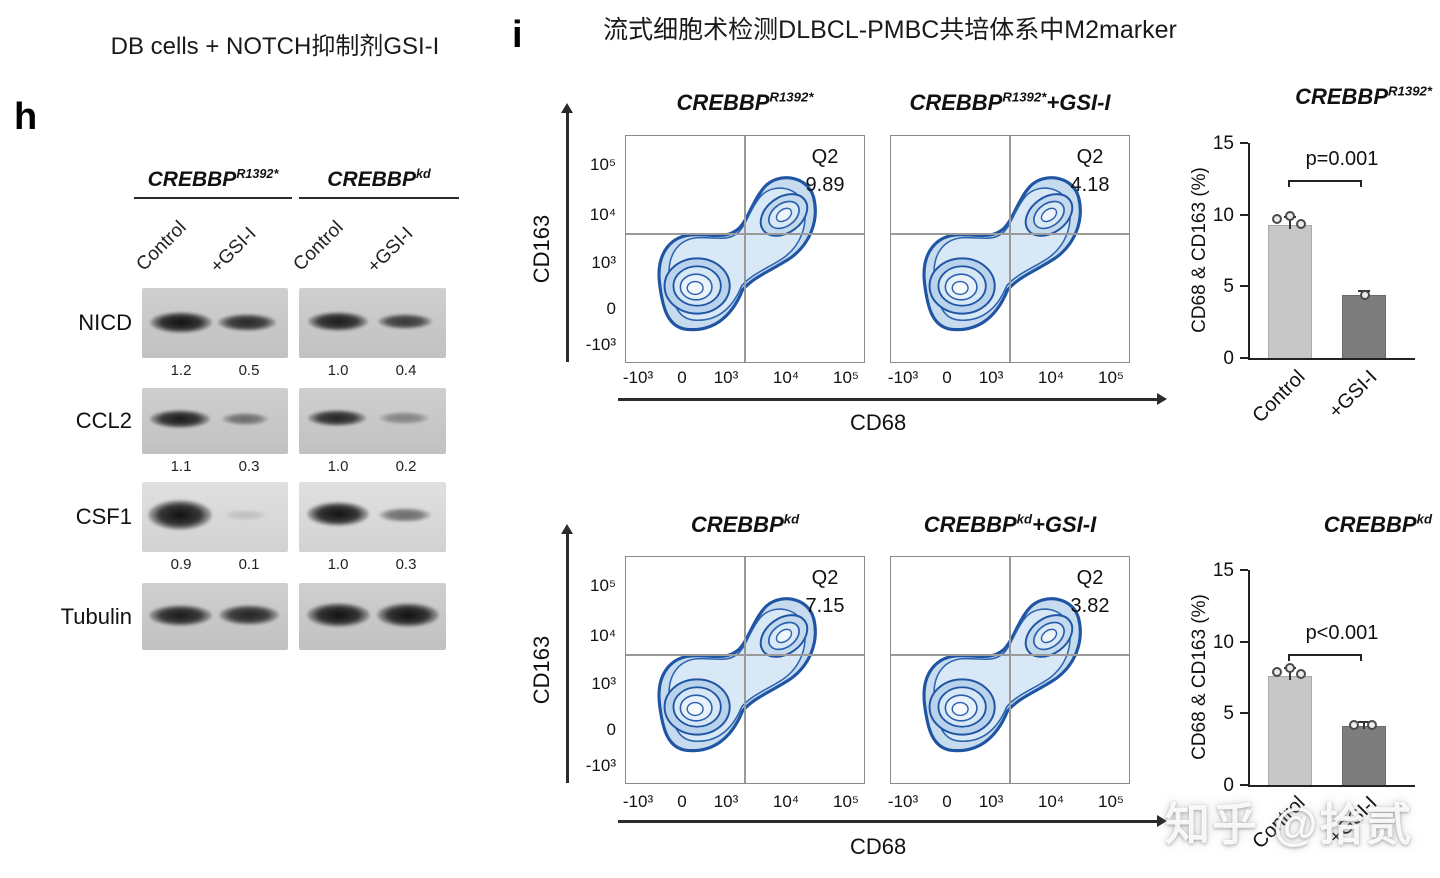  What do you see at coordinates (517, 35) in the screenshot?
I see `panel-i-label: i` at bounding box center [517, 35].